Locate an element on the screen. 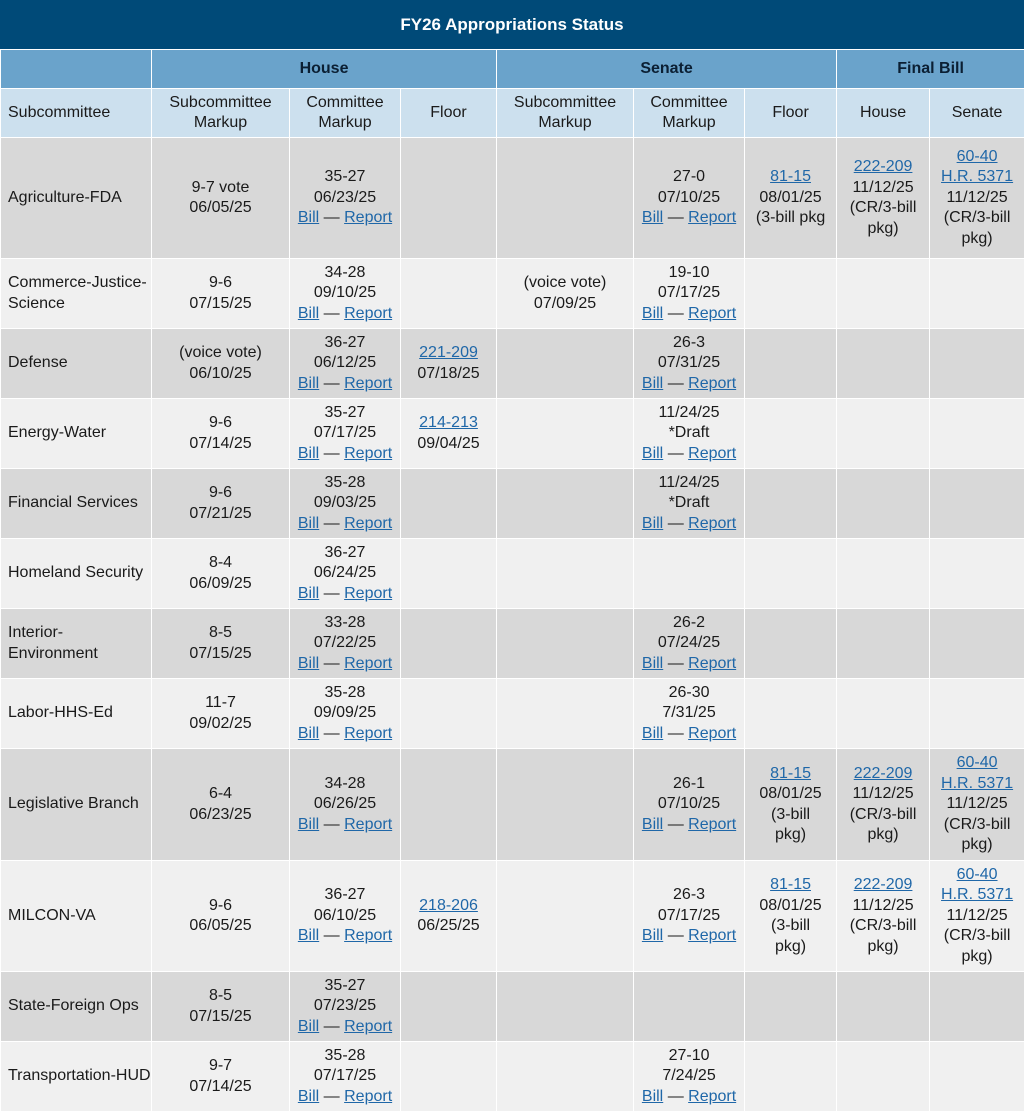 This screenshot has height=1113, width=1024. vote-link: 221-209 is located at coordinates (448, 352).